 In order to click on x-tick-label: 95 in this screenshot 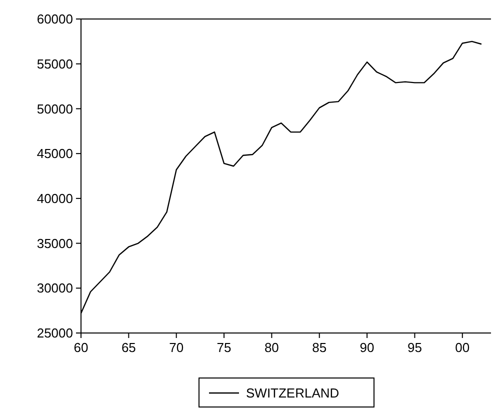, I will do `click(414, 347)`.